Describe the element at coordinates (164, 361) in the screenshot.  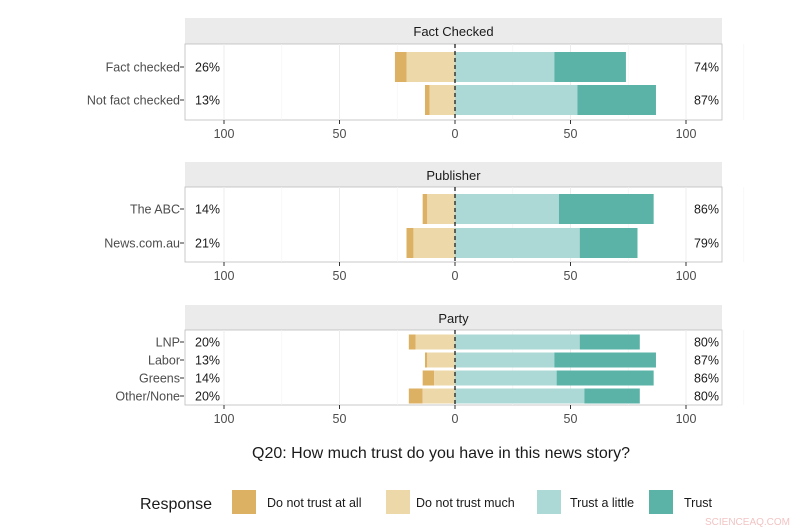
I see `row-label: Labor` at that location.